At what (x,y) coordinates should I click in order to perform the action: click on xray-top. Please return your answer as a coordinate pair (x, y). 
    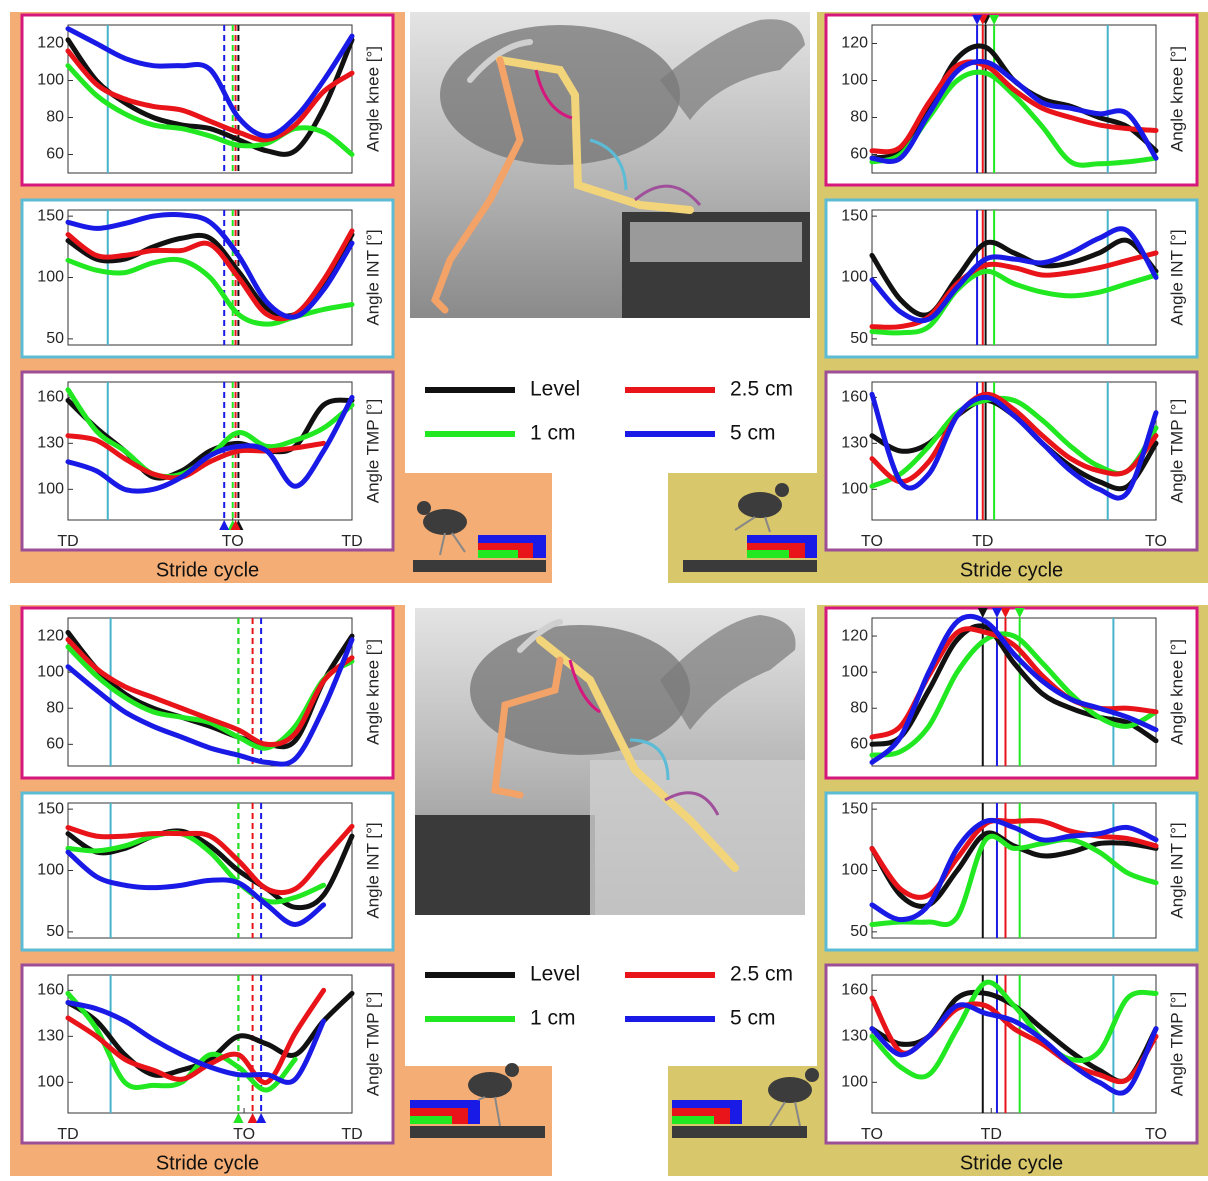
    Looking at the image, I should click on (610, 165).